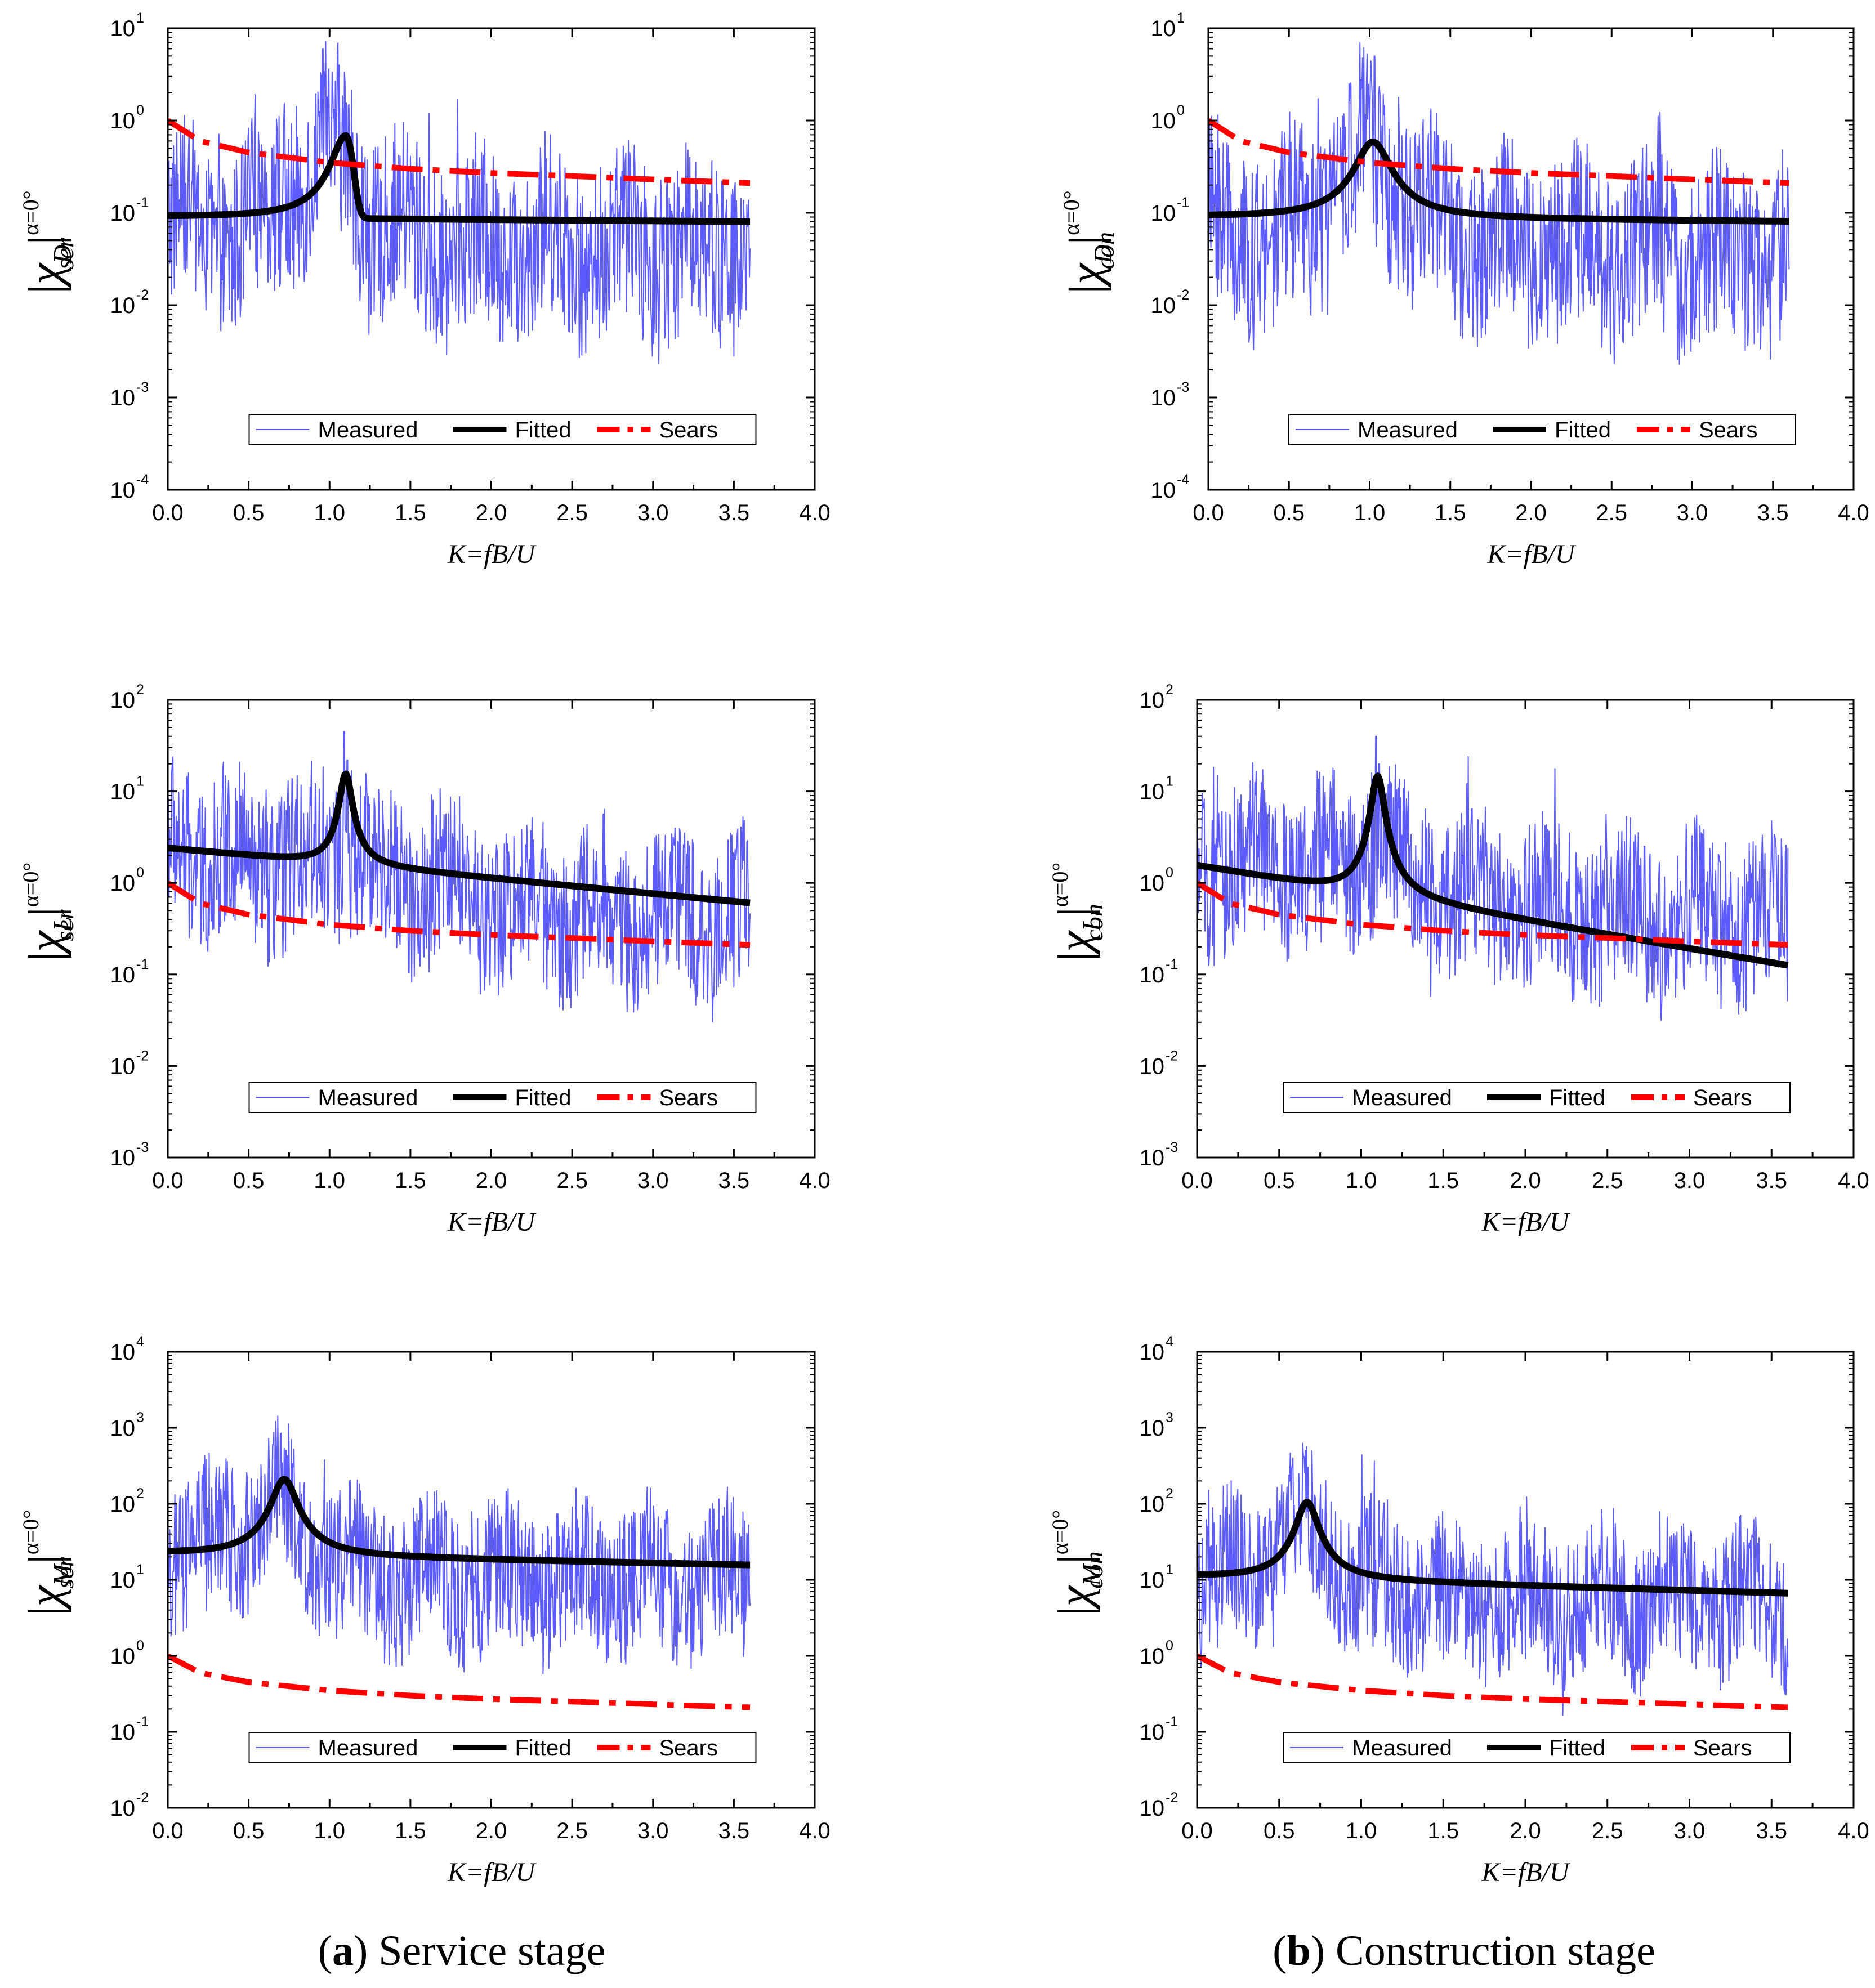 The image size is (1875, 1988). I want to click on y-tick-exp: -4, so click(142, 480).